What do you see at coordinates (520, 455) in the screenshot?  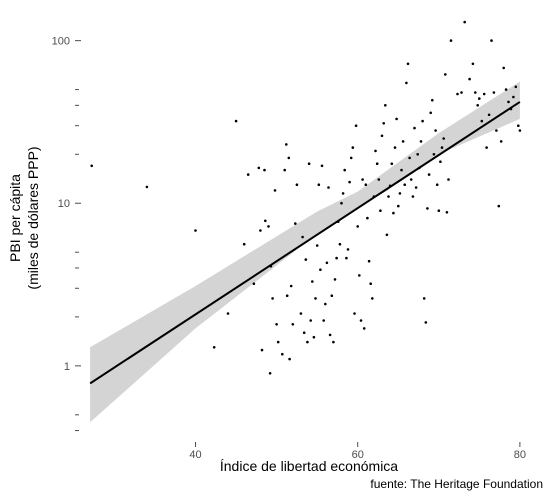 I see `x-tick-label: 80` at bounding box center [520, 455].